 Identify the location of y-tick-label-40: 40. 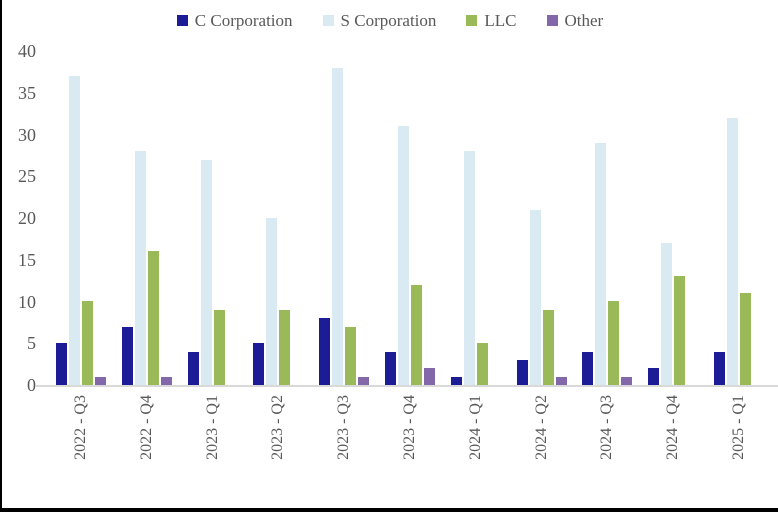
(27, 51).